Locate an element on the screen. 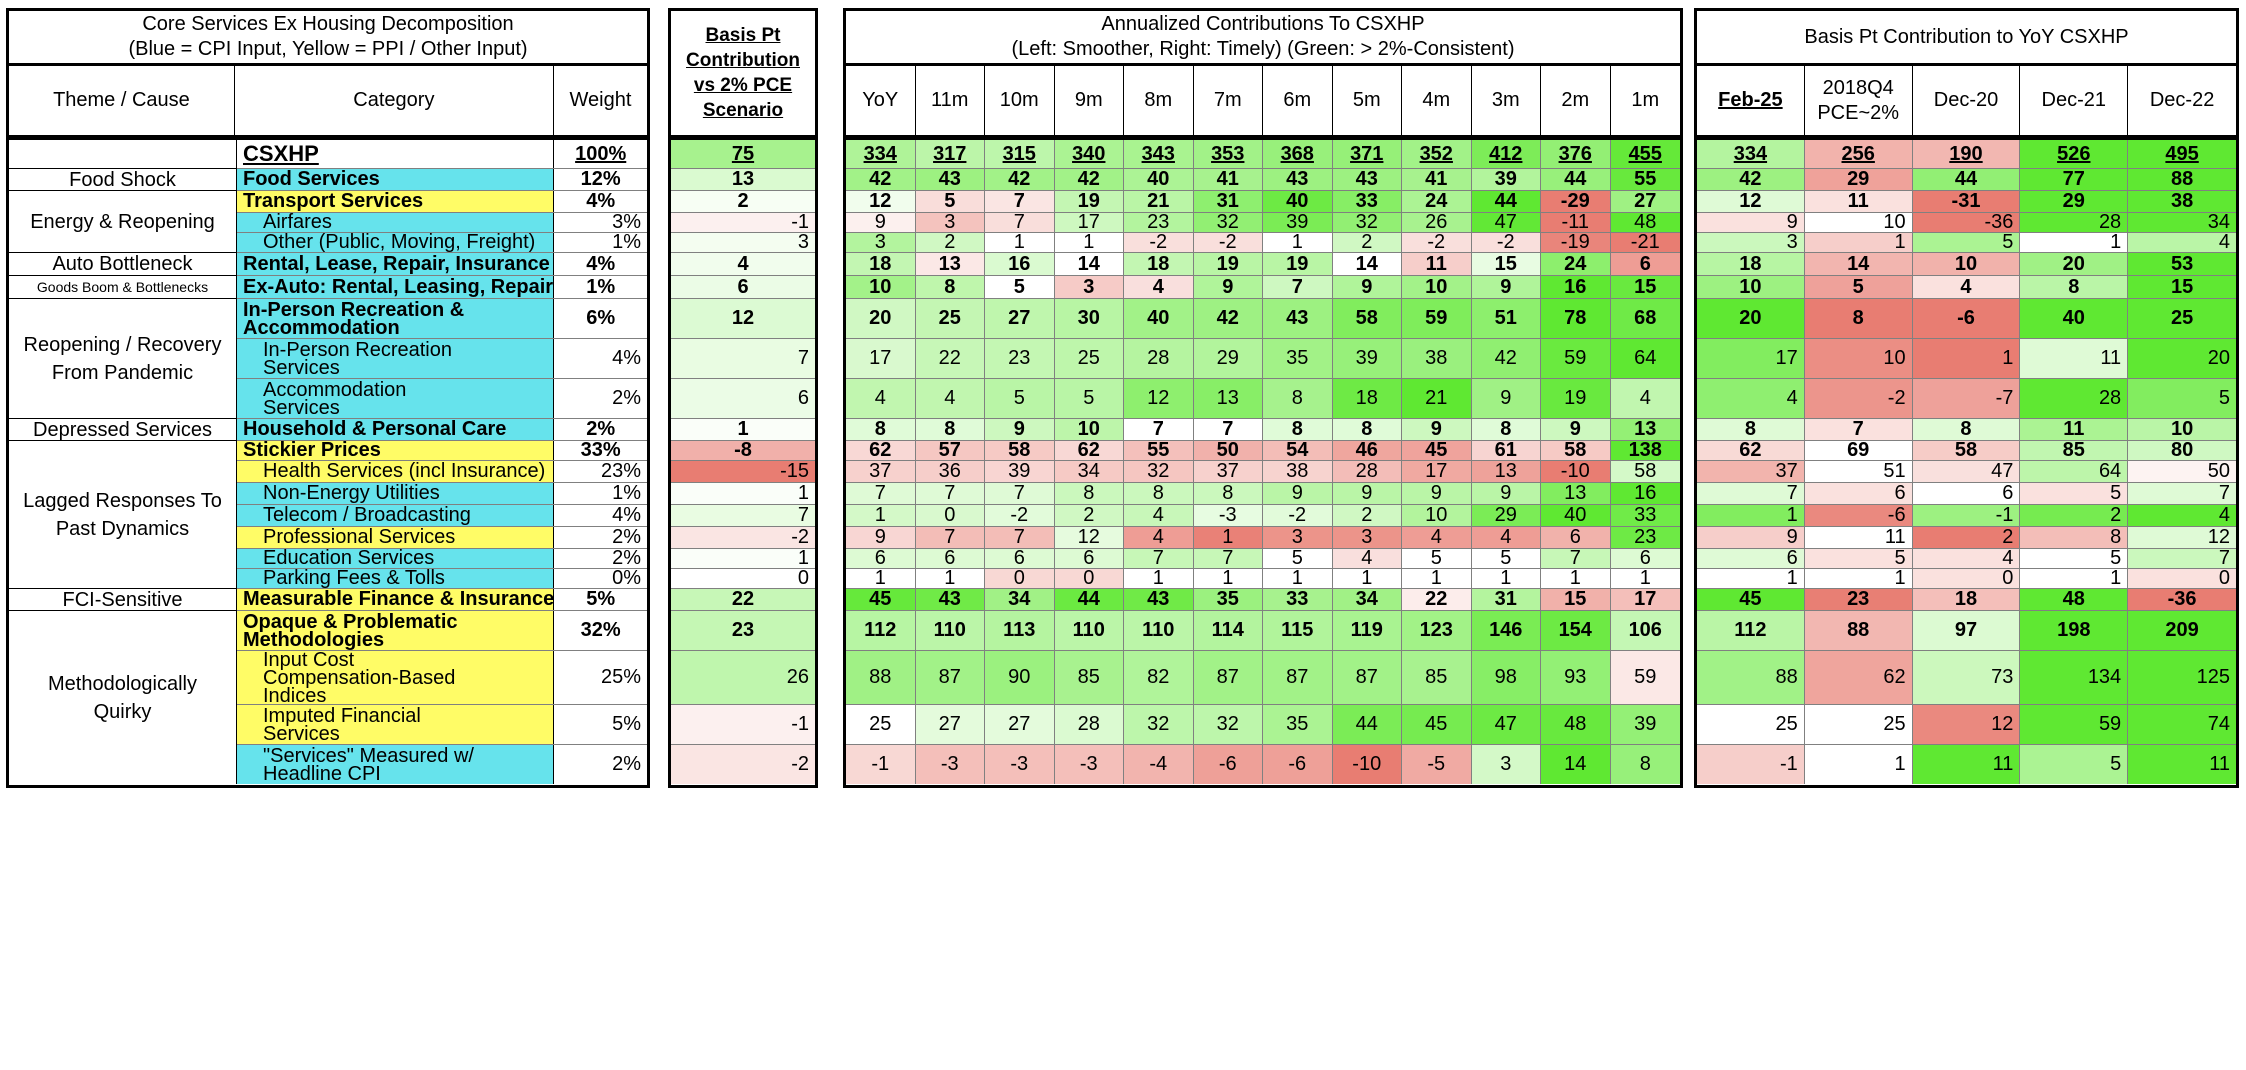 This screenshot has height=1070, width=2246. yoy-row: 9 10 -36 28 34 is located at coordinates (1966, 222).